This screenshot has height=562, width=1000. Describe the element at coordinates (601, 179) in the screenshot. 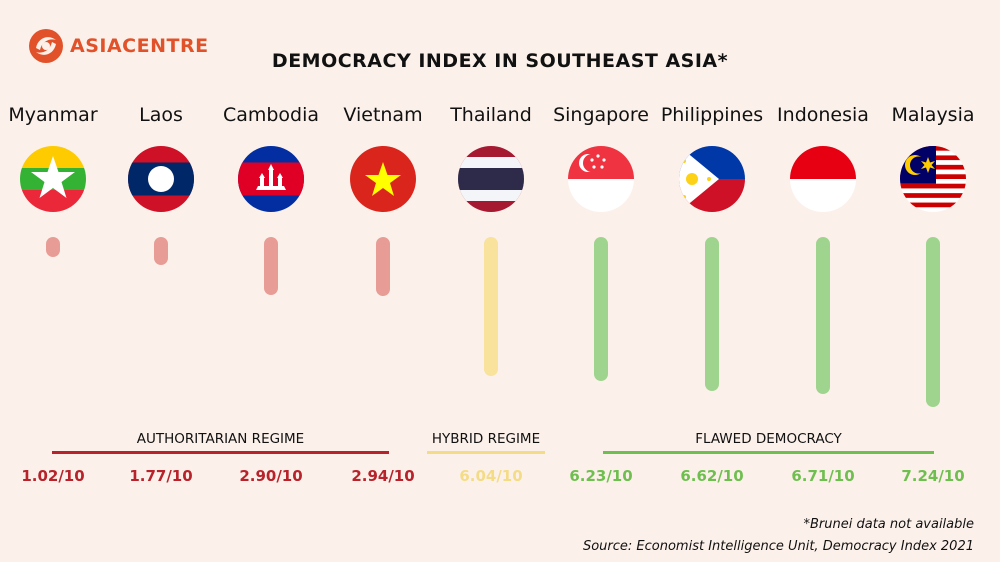

I see `singapore-flag-icon` at that location.